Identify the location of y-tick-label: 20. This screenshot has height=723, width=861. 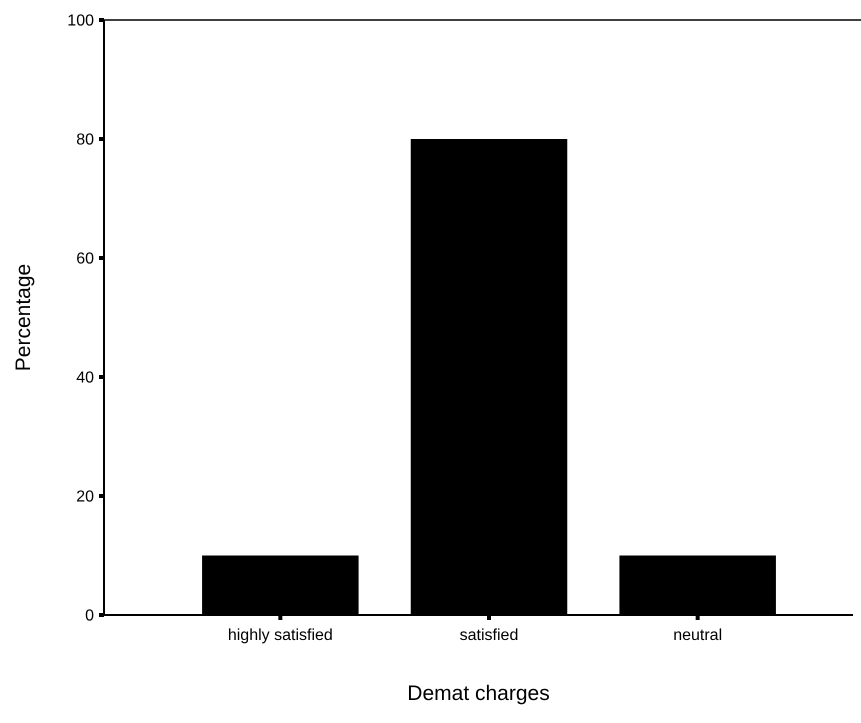
(85, 497).